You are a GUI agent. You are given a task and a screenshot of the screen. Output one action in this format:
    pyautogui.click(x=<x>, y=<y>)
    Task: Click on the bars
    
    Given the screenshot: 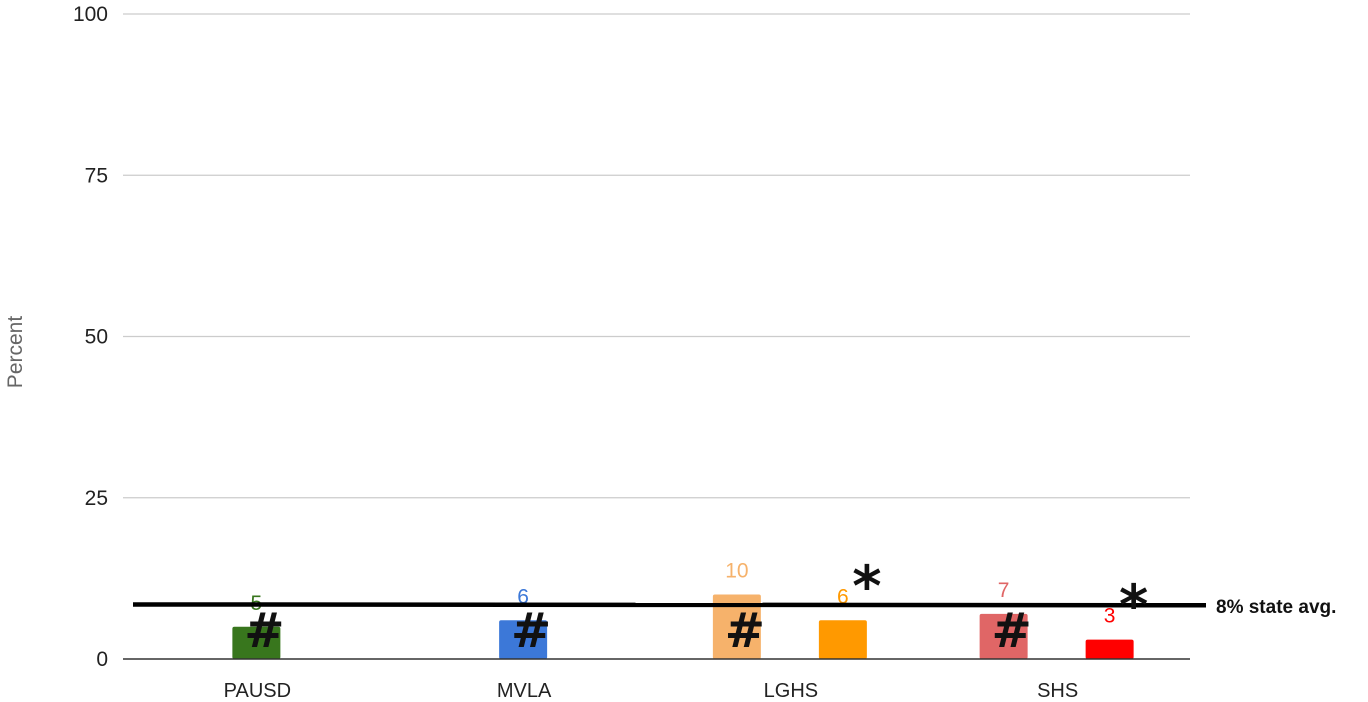 What is the action you would take?
    pyautogui.click(x=683, y=626)
    